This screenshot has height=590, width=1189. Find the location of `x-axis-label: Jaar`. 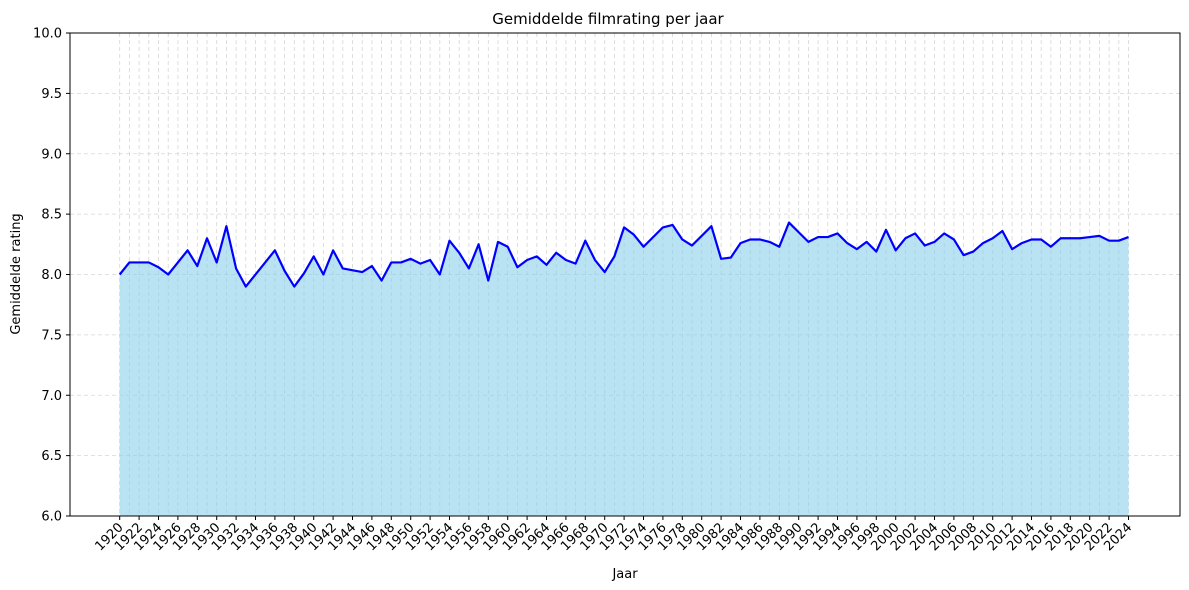

x-axis-label: Jaar is located at coordinates (624, 574).